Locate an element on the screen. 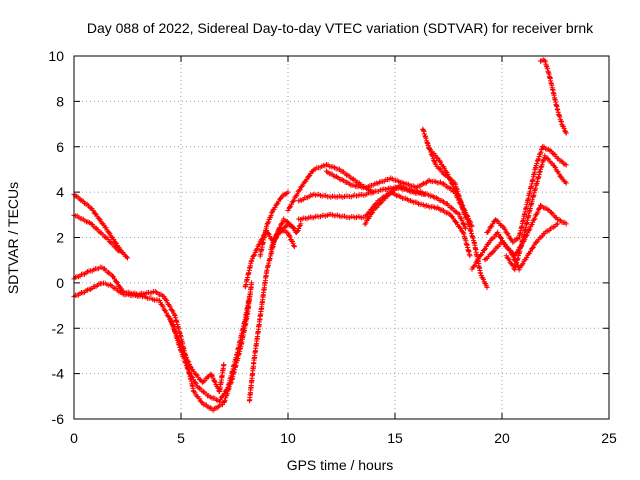 Image resolution: width=640 pixels, height=480 pixels. y-tick-labels: -6 -4 -2 0 2 4 6 8 10 is located at coordinates (56, 237).